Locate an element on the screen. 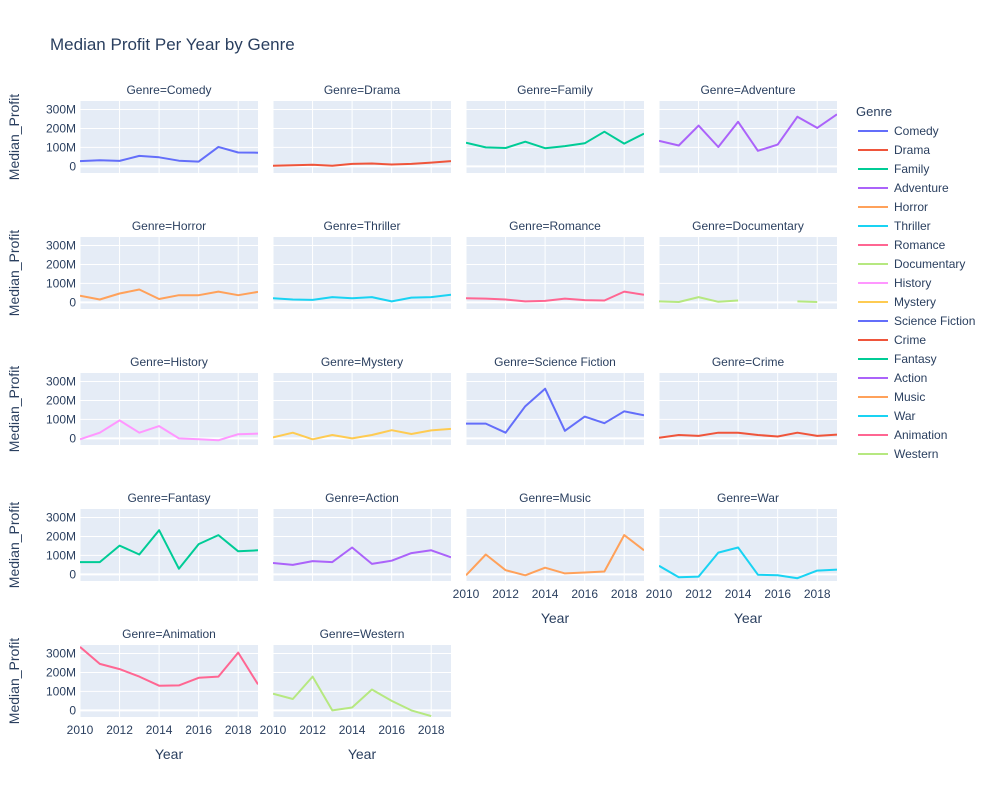 This screenshot has width=1000, height=800. legend-label: Mystery is located at coordinates (915, 302).